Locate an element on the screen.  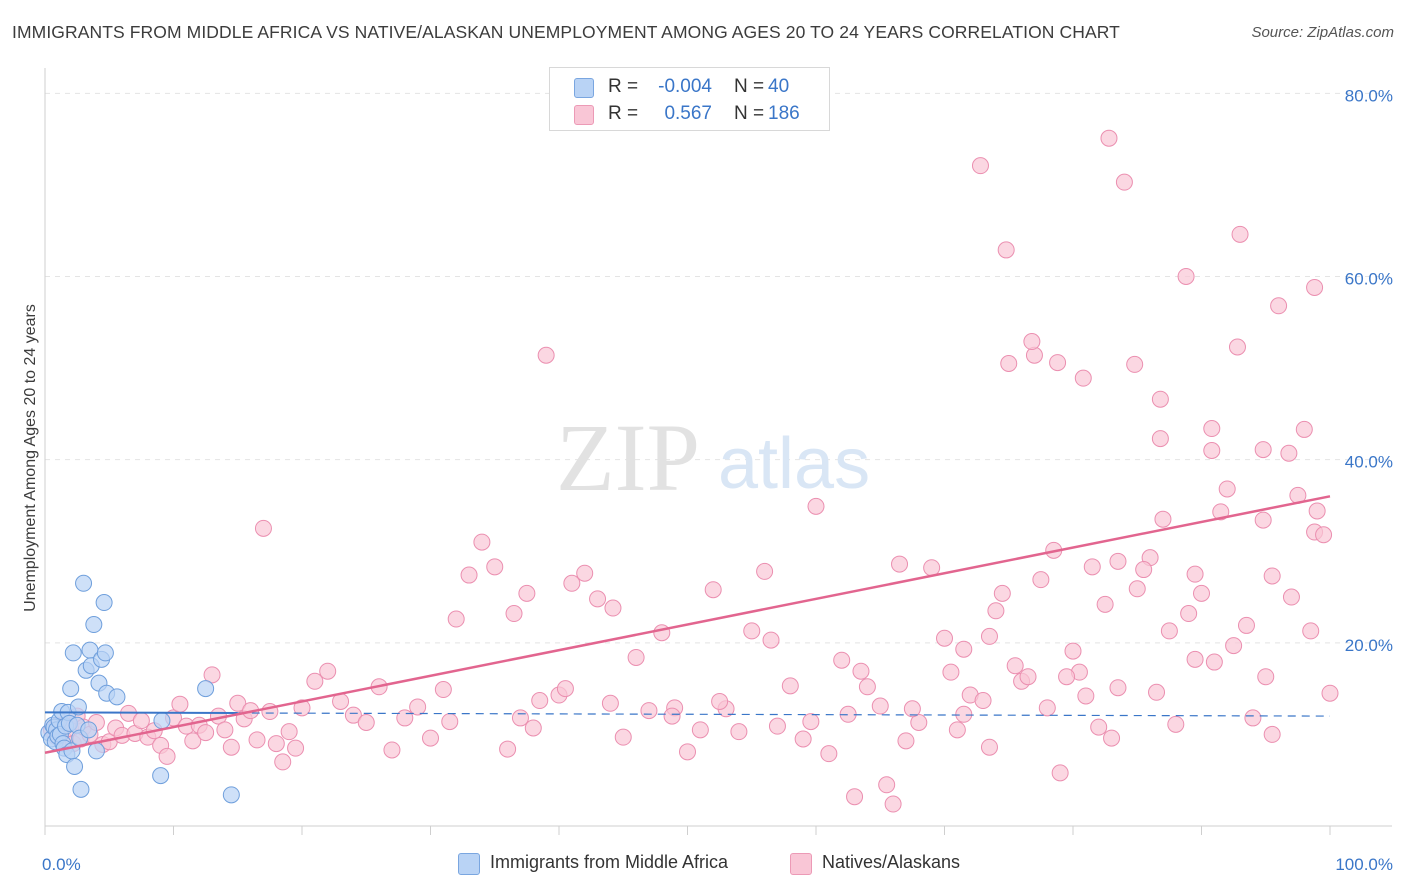
immigrants-points is located at coordinates (140, 689).